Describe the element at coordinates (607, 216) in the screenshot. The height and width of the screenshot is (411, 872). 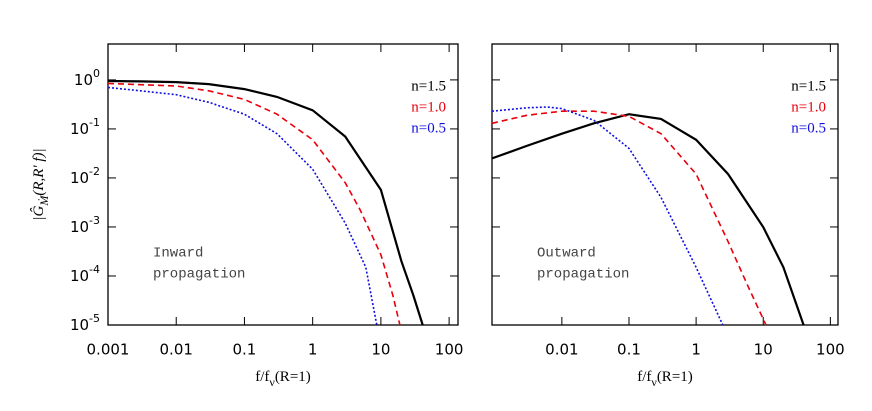
I see `series-line` at that location.